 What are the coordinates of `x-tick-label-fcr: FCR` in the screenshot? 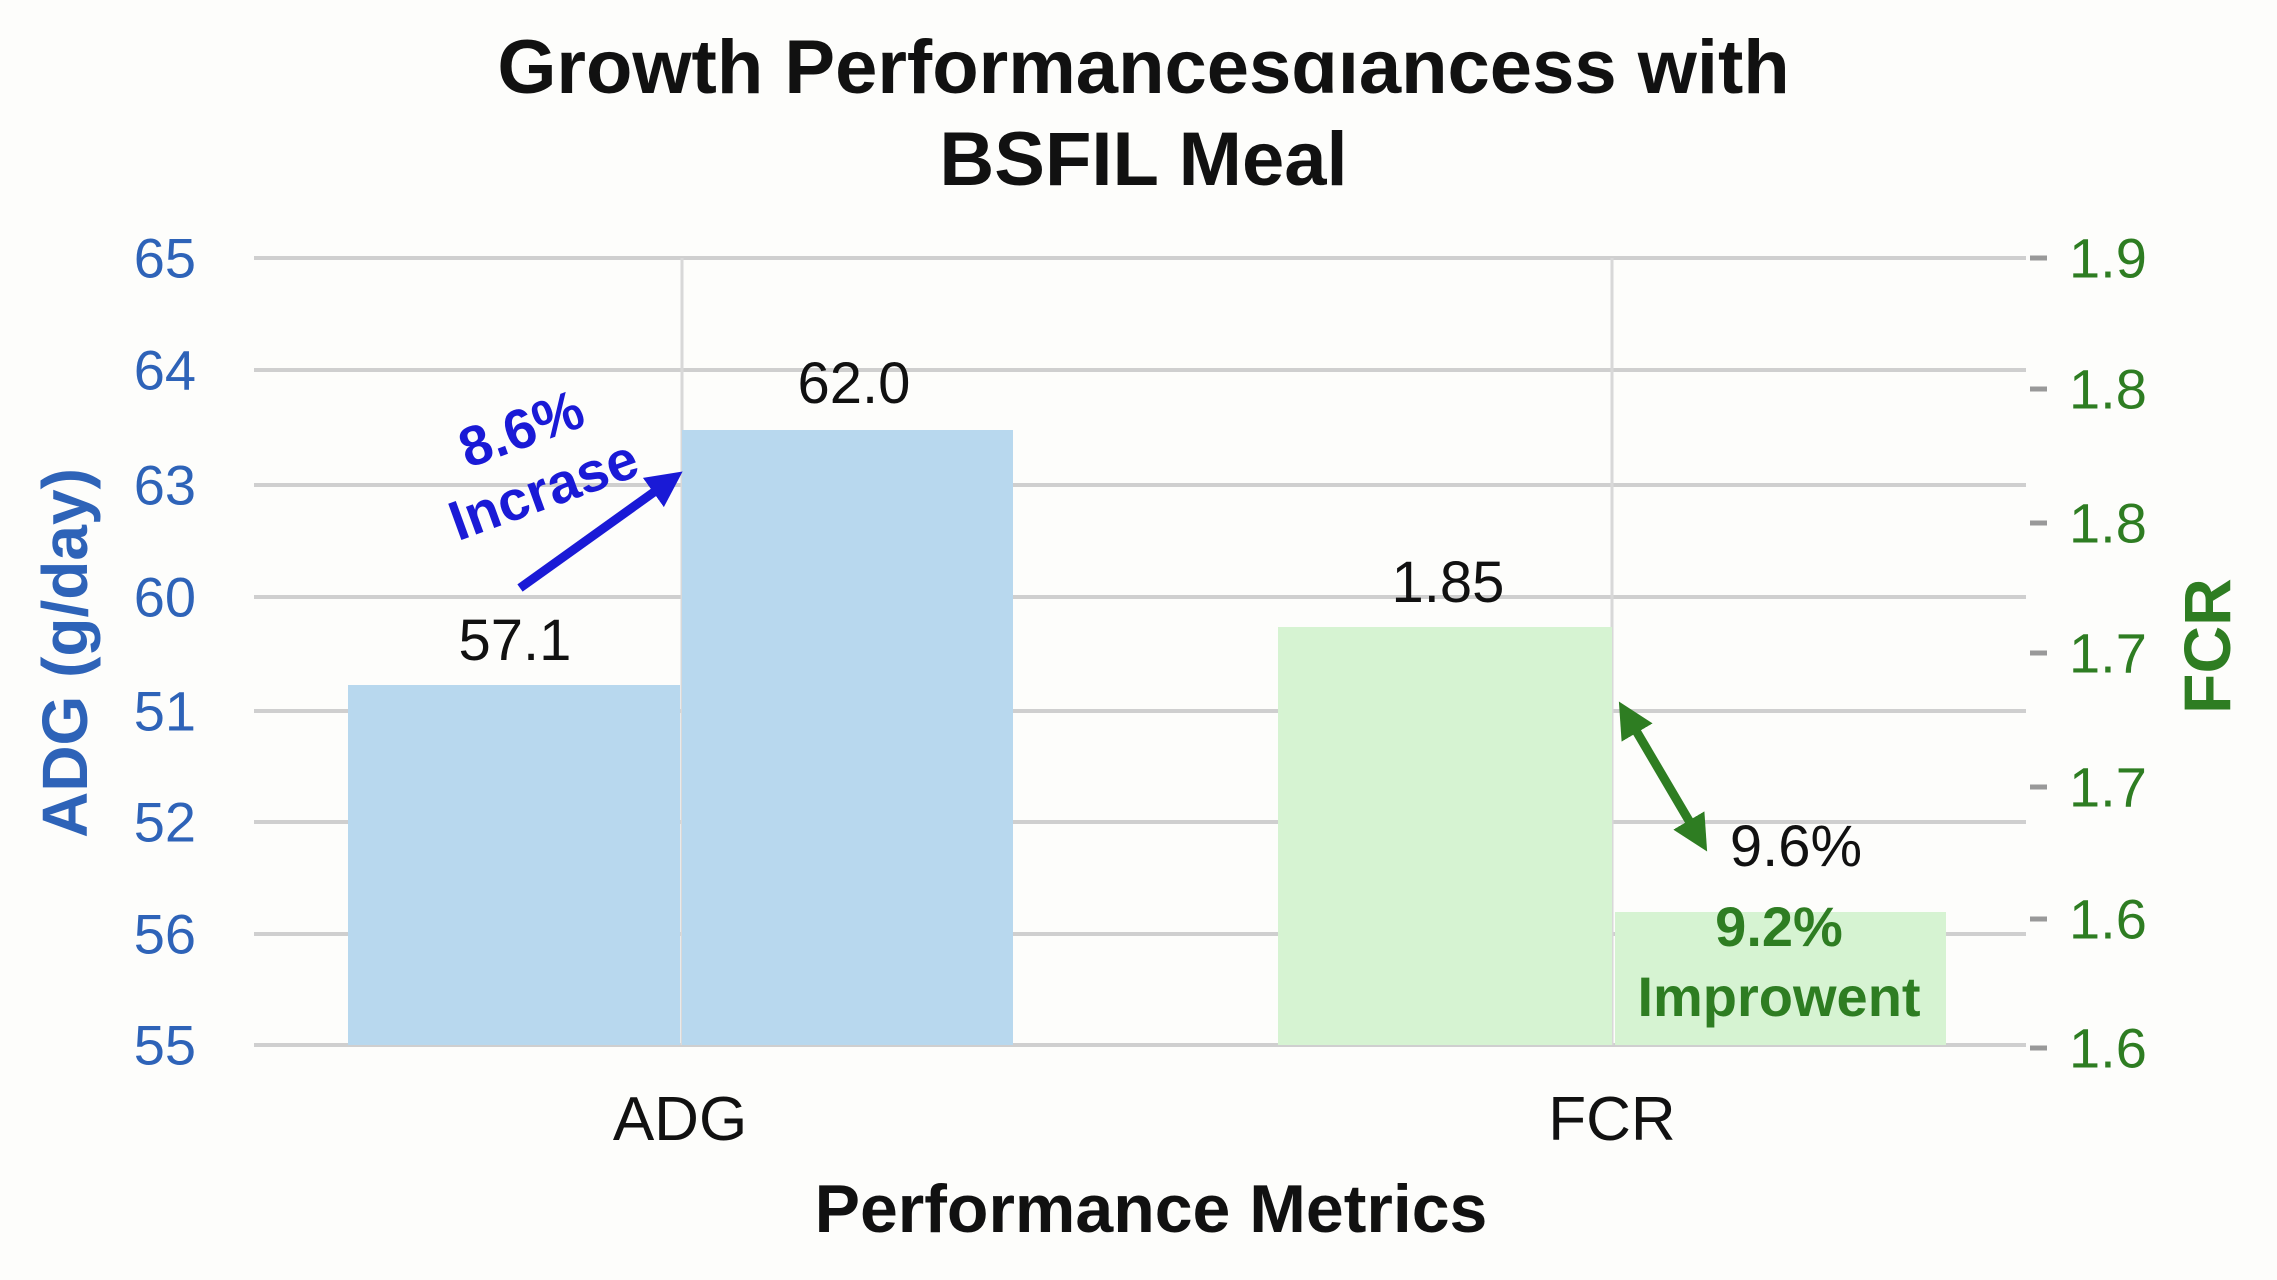 It's located at (1611, 1119).